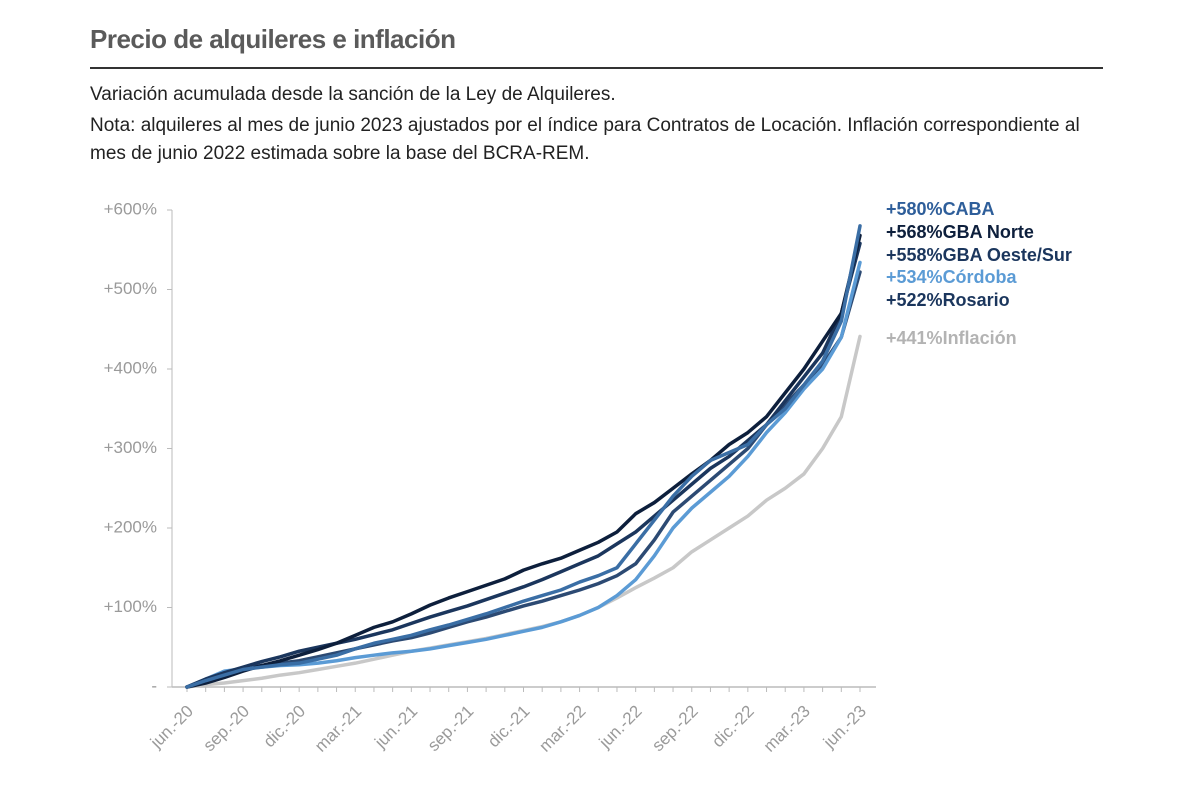  Describe the element at coordinates (562, 729) in the screenshot. I see `x-tick-label: mar.-22` at that location.